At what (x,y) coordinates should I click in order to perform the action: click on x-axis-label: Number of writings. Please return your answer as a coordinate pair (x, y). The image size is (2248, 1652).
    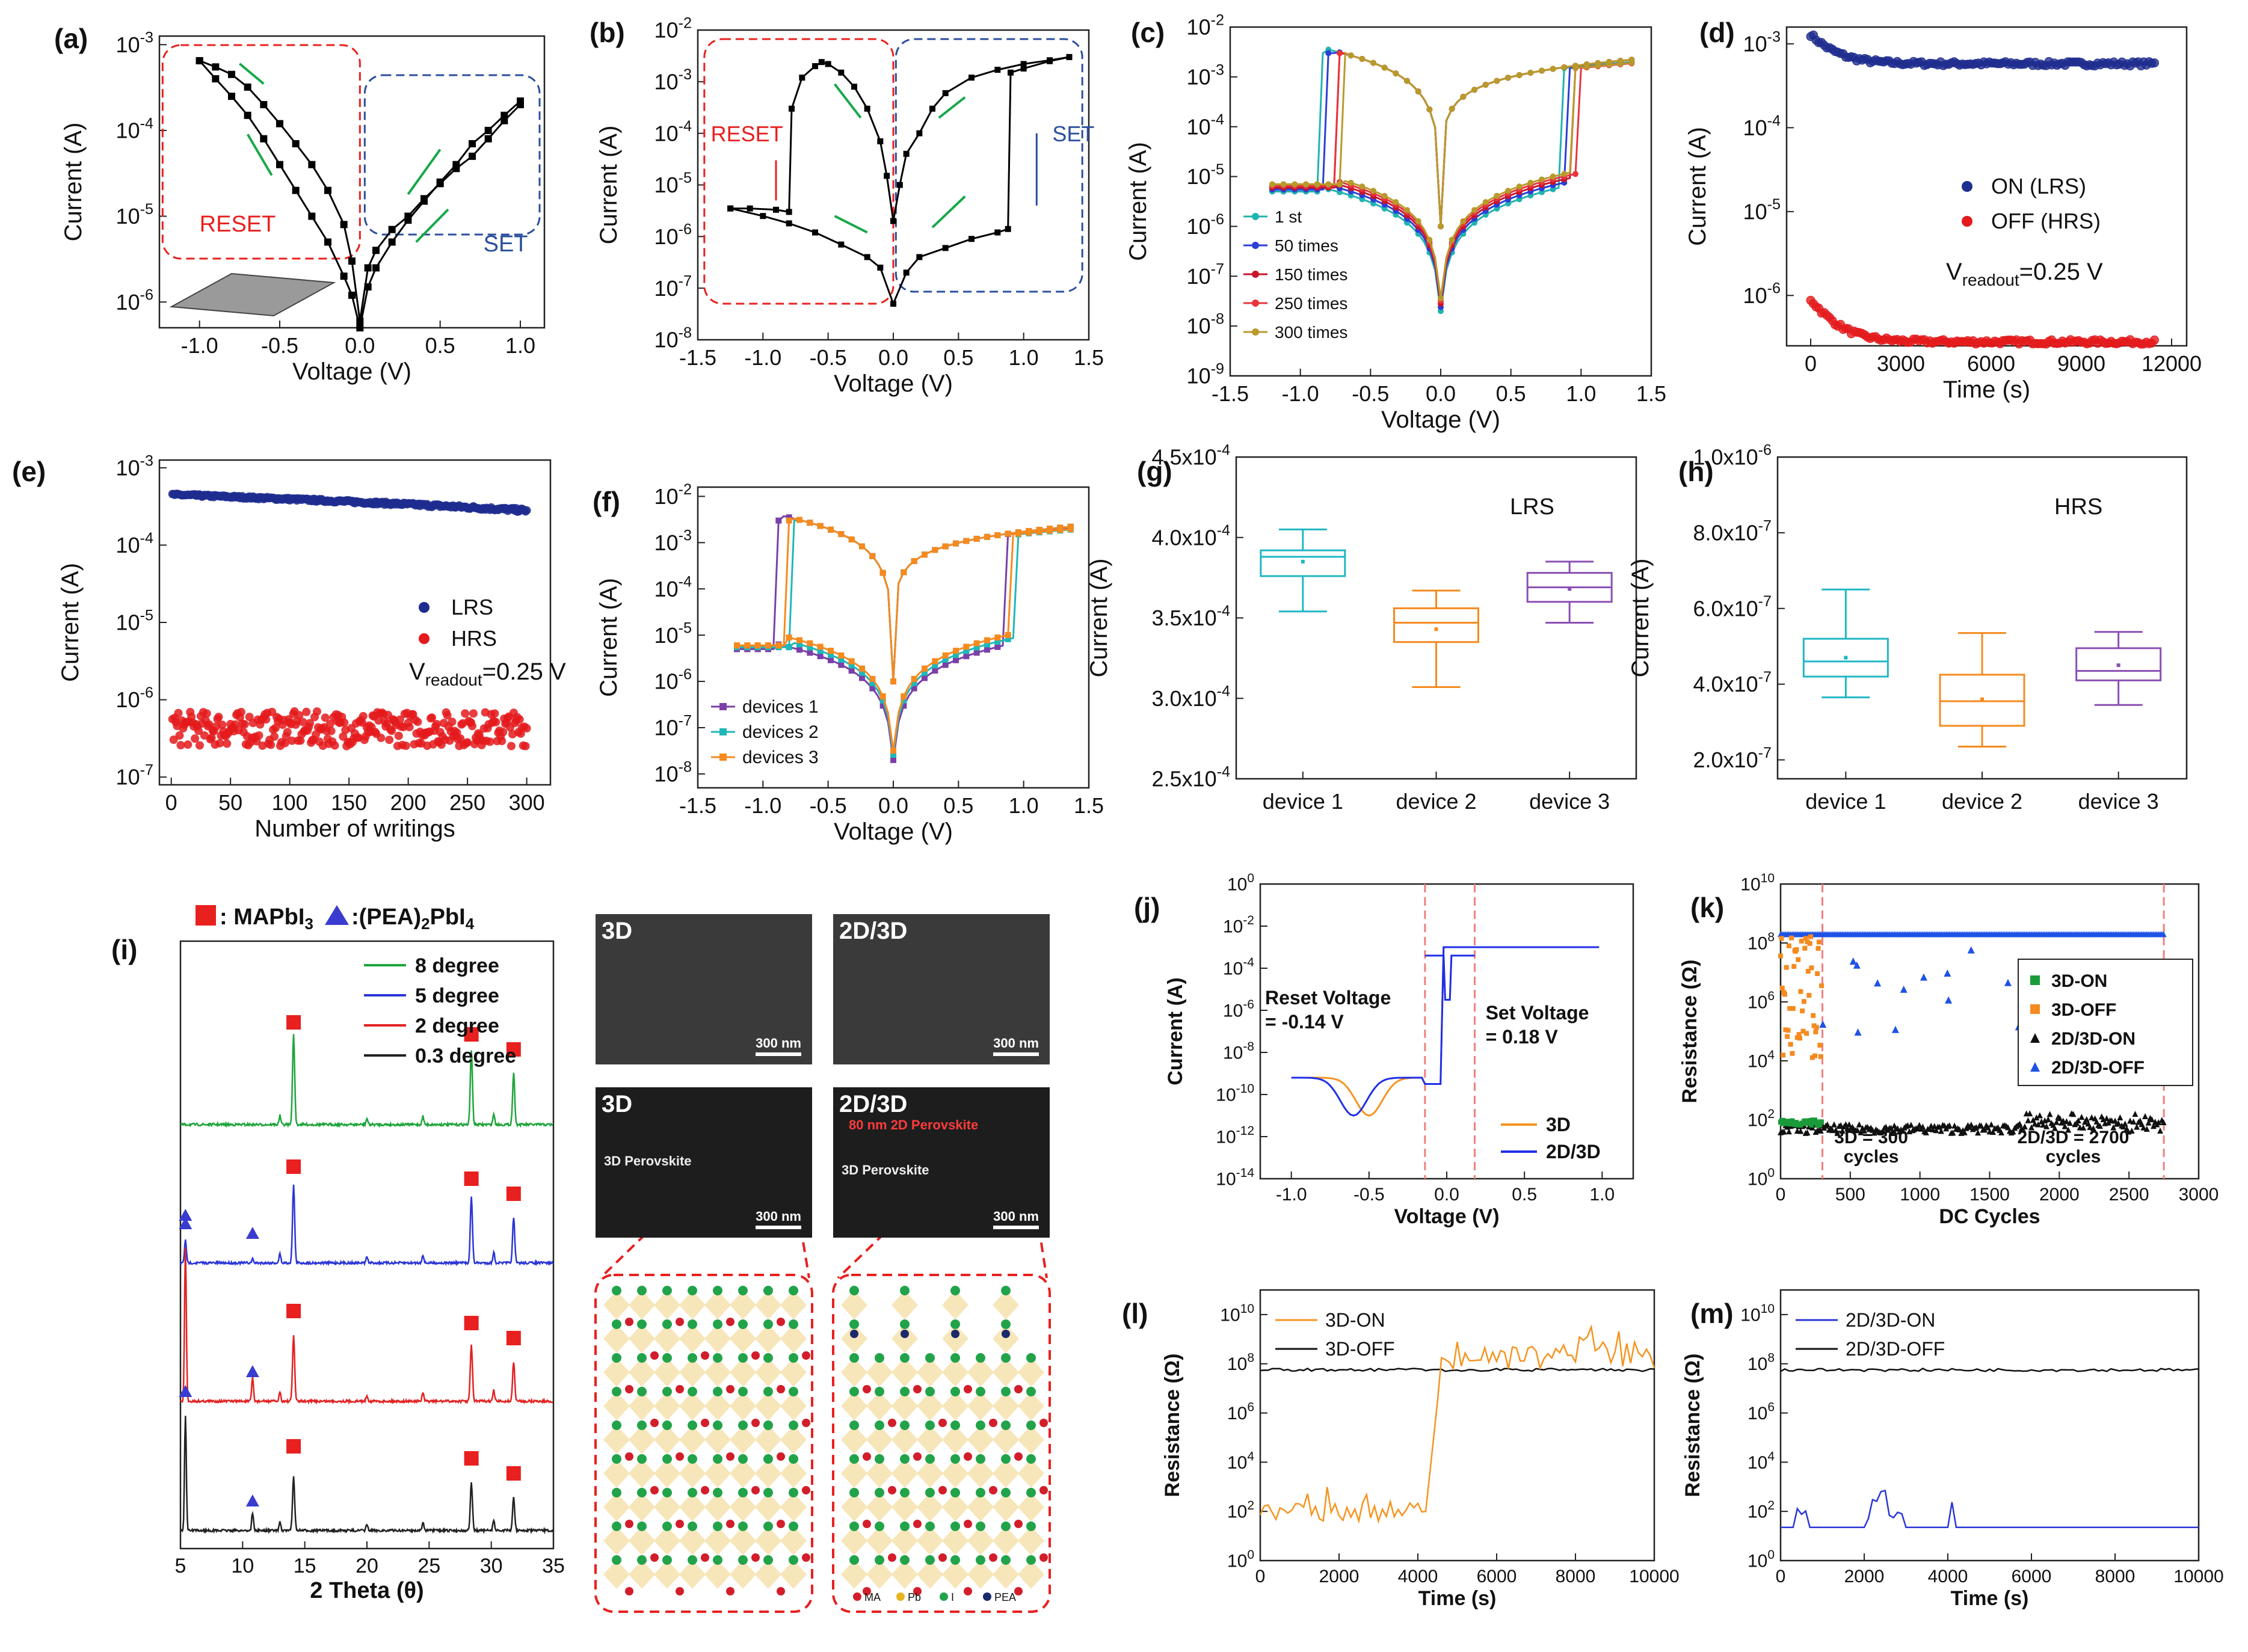
    Looking at the image, I should click on (355, 828).